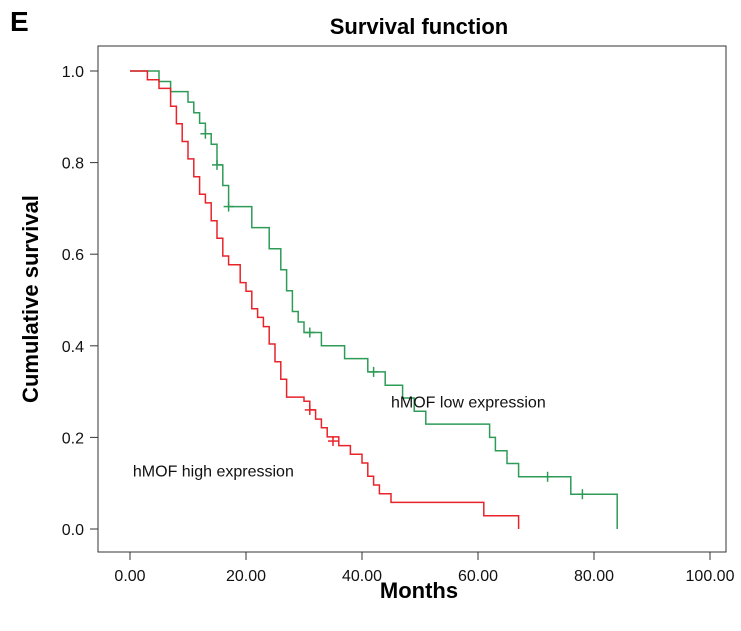 This screenshot has height=631, width=741. I want to click on y-tick-label: 0.0, so click(73, 530).